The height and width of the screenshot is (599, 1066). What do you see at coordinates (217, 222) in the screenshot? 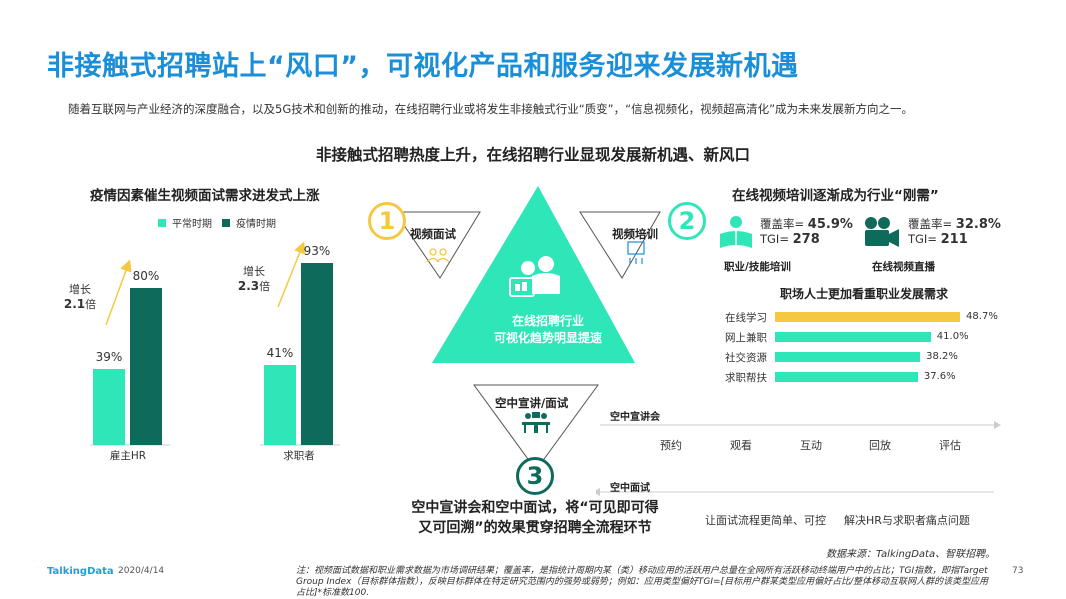
I see `chart-legend: 平常时期 疫情时期` at bounding box center [217, 222].